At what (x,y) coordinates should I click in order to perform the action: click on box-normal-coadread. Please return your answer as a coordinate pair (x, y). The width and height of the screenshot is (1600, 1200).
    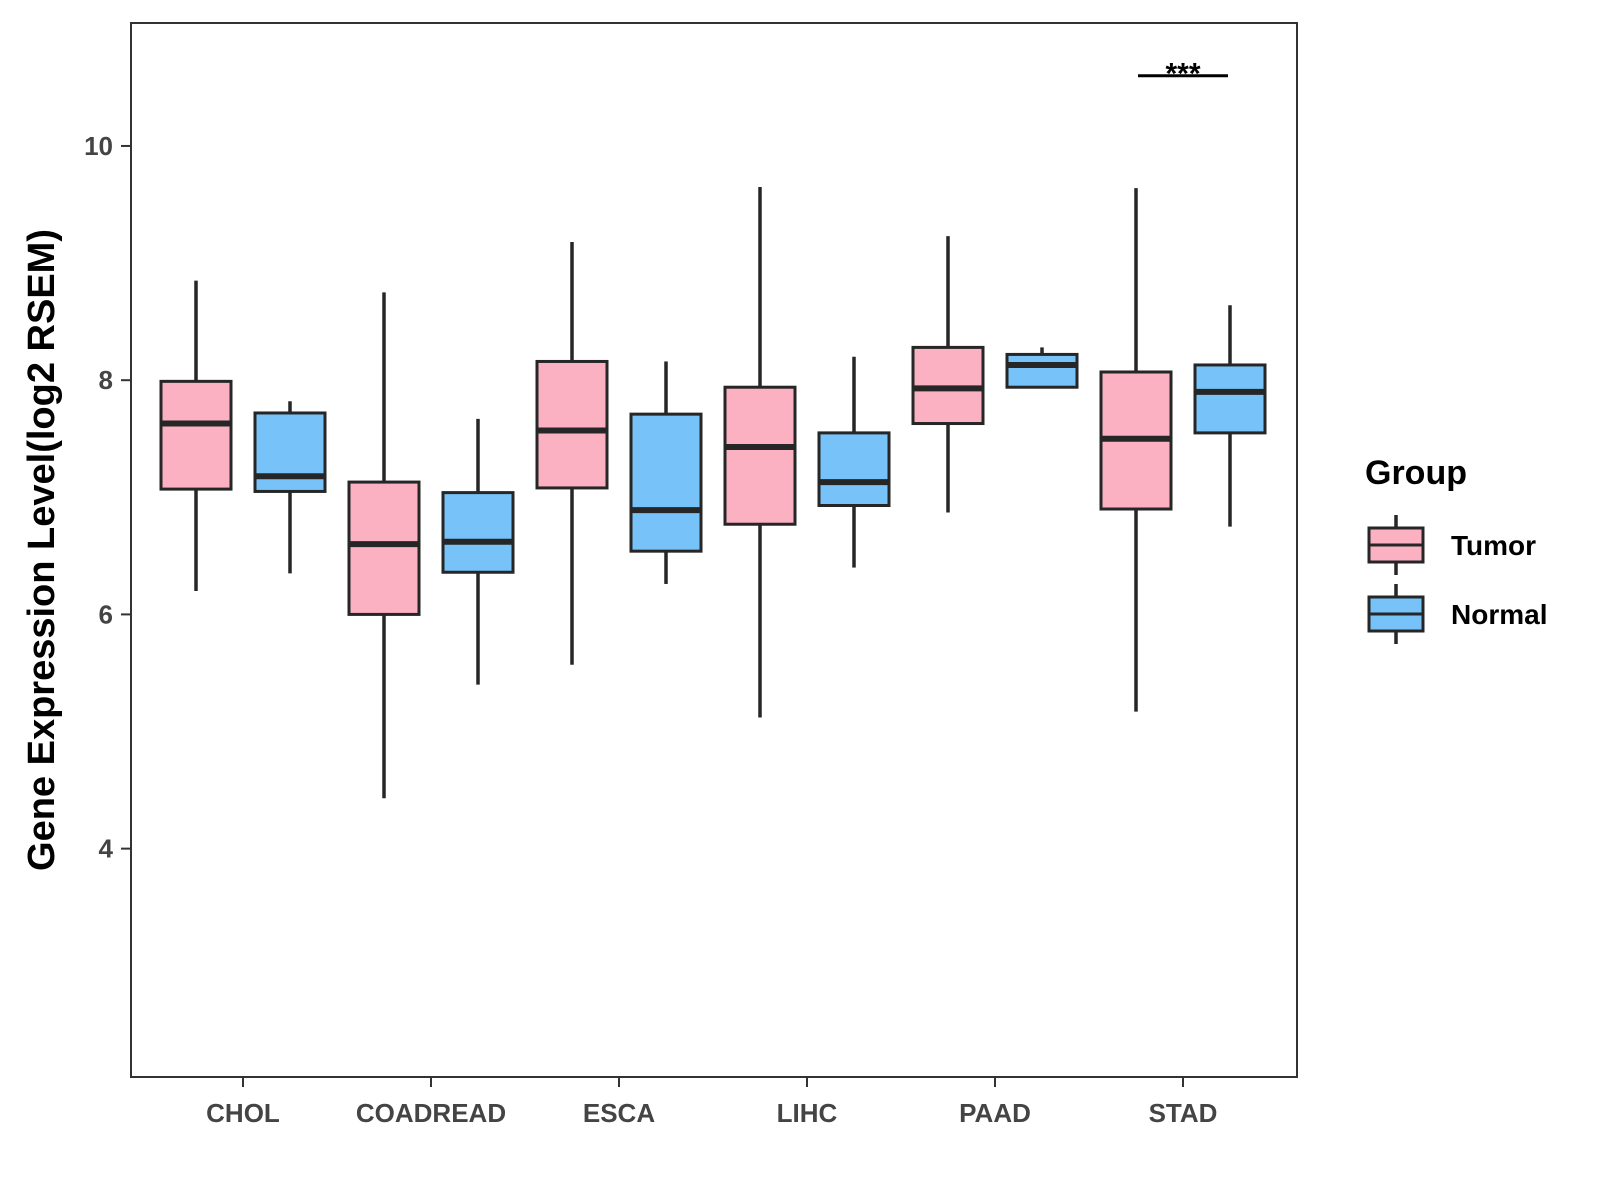
    Looking at the image, I should click on (478, 551).